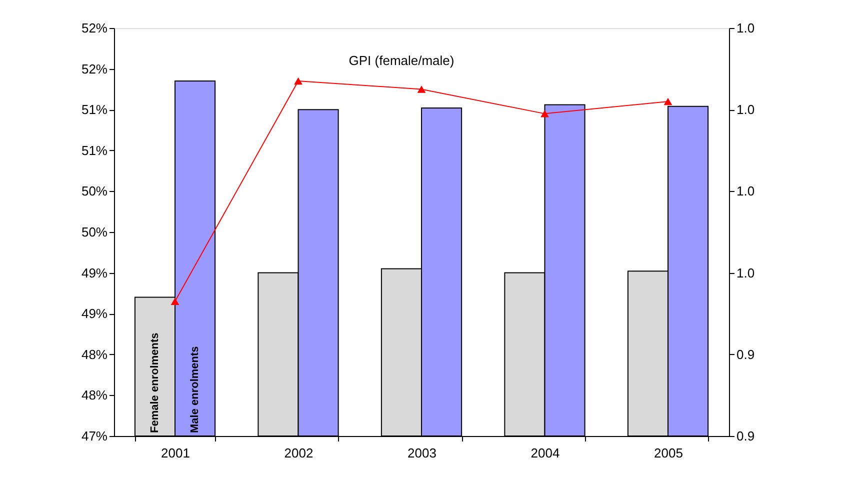  I want to click on series-label: Female enrolments, so click(154, 382).